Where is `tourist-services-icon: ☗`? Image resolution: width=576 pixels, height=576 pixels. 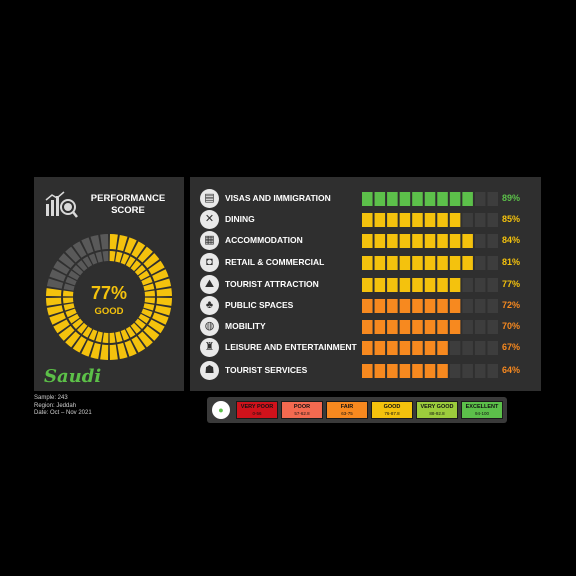
tourist-services-icon: ☗ is located at coordinates (209, 370).